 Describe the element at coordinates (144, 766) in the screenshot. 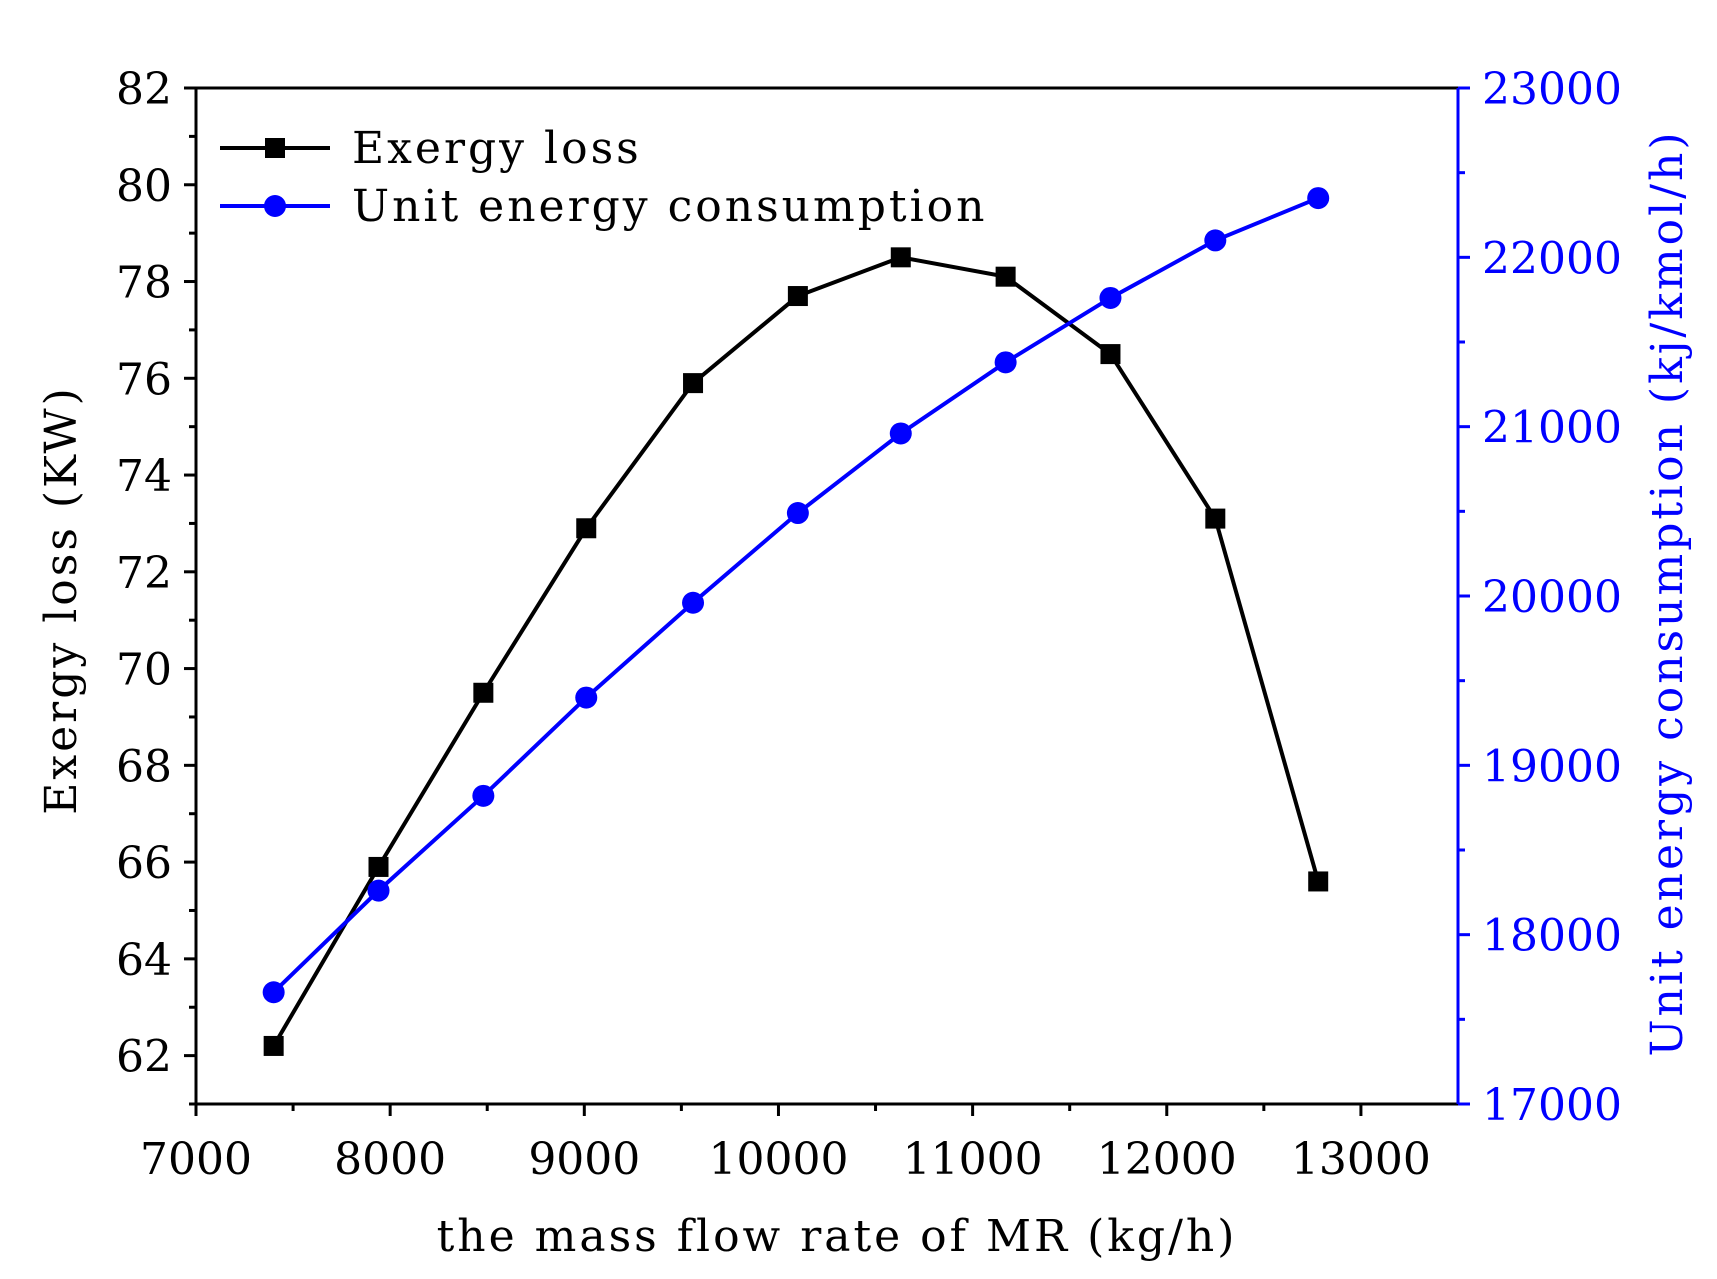

I see `y-left-tick-label: 68` at that location.